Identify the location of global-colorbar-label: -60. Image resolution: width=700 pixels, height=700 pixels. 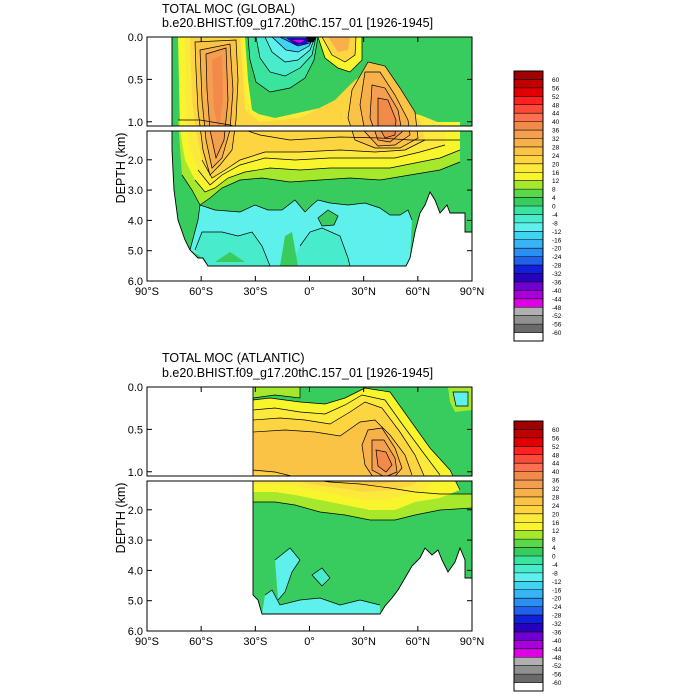
(557, 333).